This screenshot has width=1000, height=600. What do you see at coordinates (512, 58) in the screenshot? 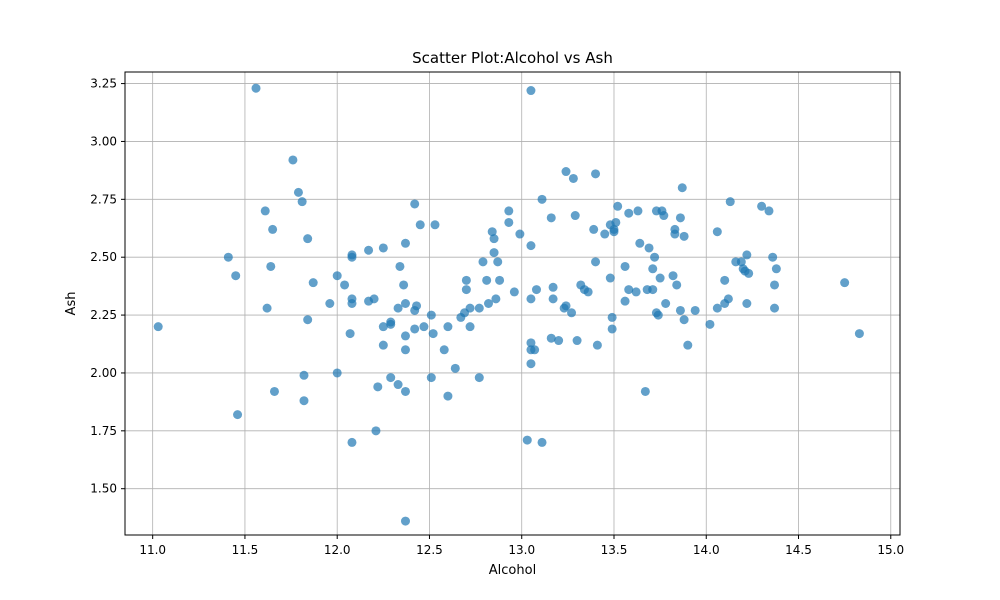
I see `chart-title: Scatter Plot:Alcohol vs Ash` at bounding box center [512, 58].